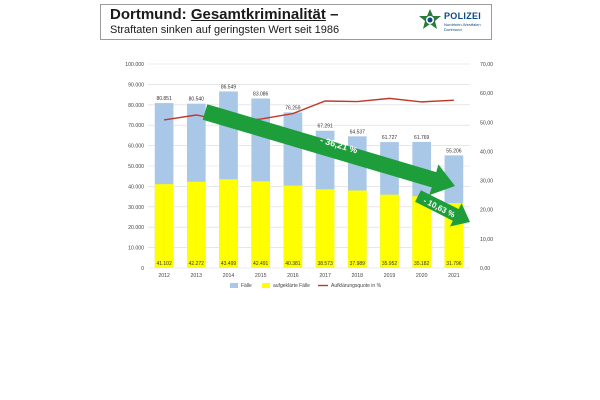 This screenshot has width=600, height=400. I want to click on data-label-aufgeklaert: 42.491, so click(261, 264).